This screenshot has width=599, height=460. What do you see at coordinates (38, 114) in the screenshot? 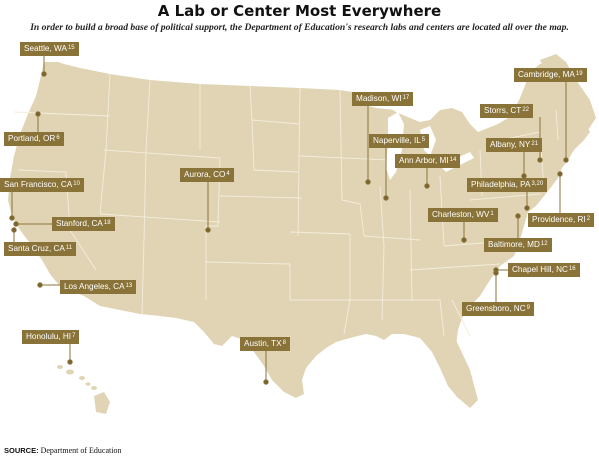
I see `portland-dot` at bounding box center [38, 114].